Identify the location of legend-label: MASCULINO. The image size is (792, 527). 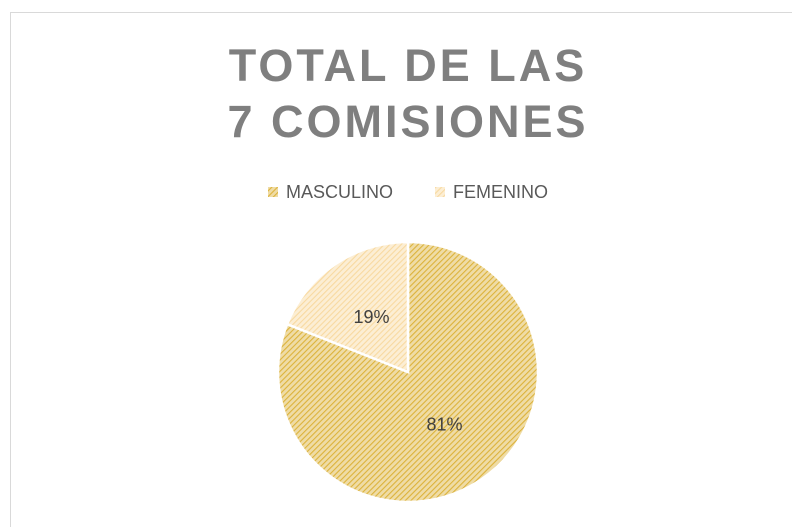
(339, 192).